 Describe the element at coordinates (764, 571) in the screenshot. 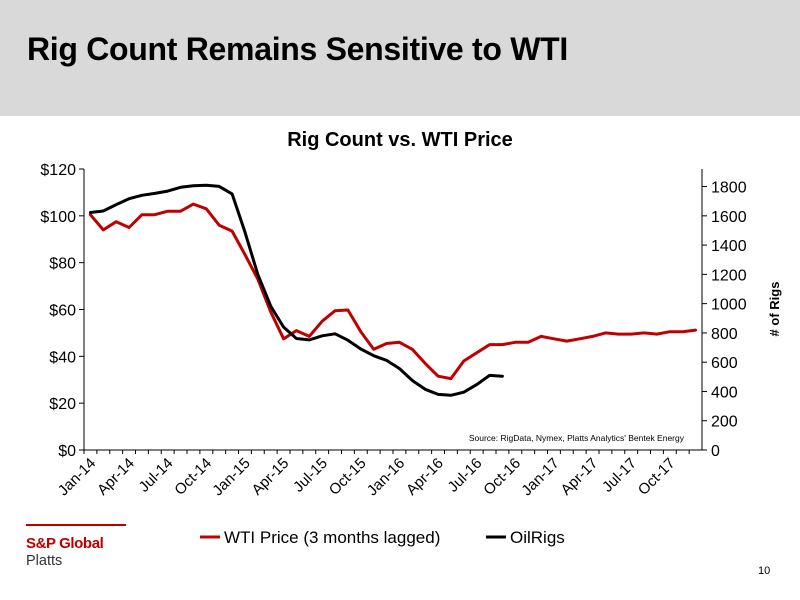

I see `page-number: 10` at that location.